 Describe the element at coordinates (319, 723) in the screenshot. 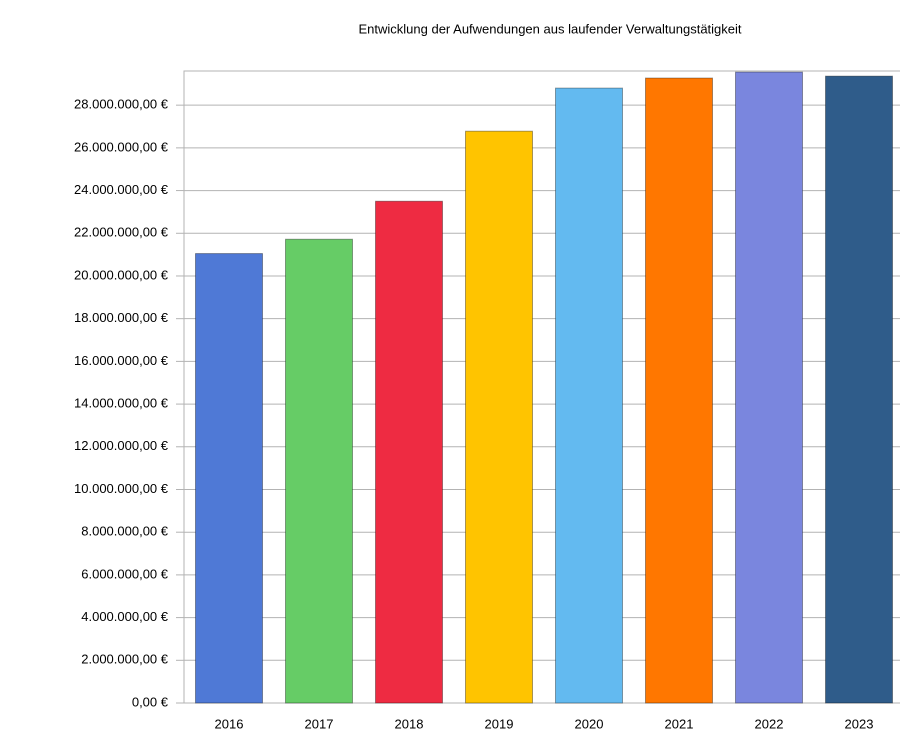

I see `x-tick-label: 2017` at that location.